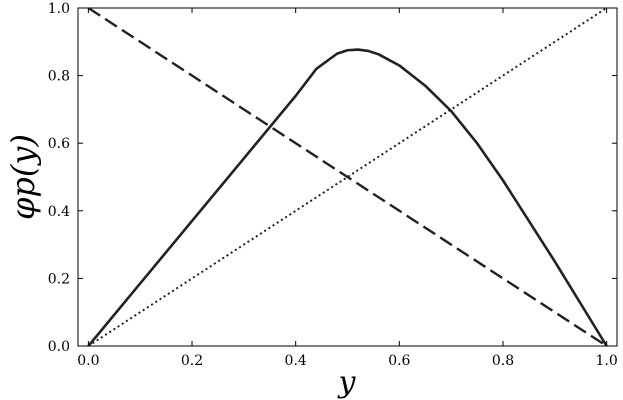 The height and width of the screenshot is (400, 623). I want to click on x-tick-label: 0.4, so click(296, 361).